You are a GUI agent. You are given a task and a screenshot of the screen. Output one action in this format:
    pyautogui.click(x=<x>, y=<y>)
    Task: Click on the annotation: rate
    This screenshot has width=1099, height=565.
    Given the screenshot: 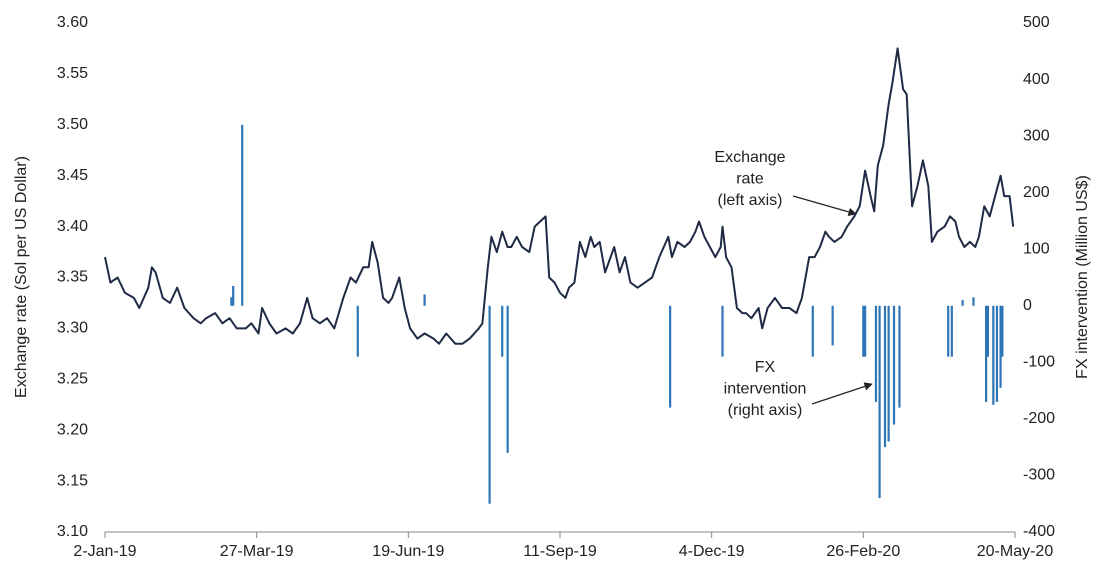 What is the action you would take?
    pyautogui.click(x=750, y=179)
    